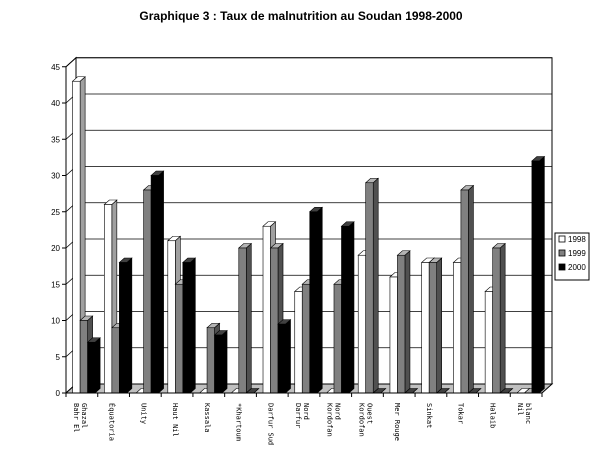 The width and height of the screenshot is (590, 464). What do you see at coordinates (577, 267) in the screenshot?
I see `legend-label: 2000` at bounding box center [577, 267].